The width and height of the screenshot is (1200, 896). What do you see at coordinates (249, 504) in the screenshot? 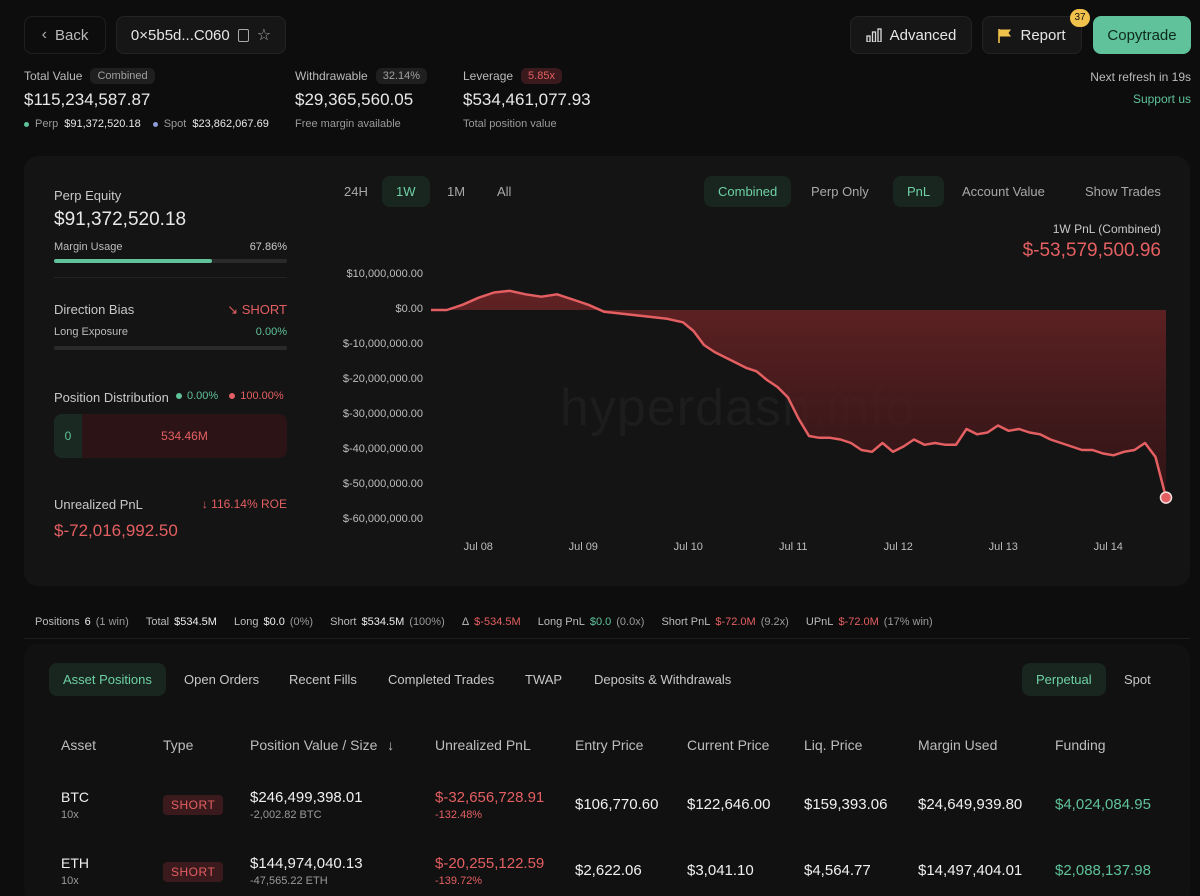
I see `roe-text: 116.14% ROE` at bounding box center [249, 504].